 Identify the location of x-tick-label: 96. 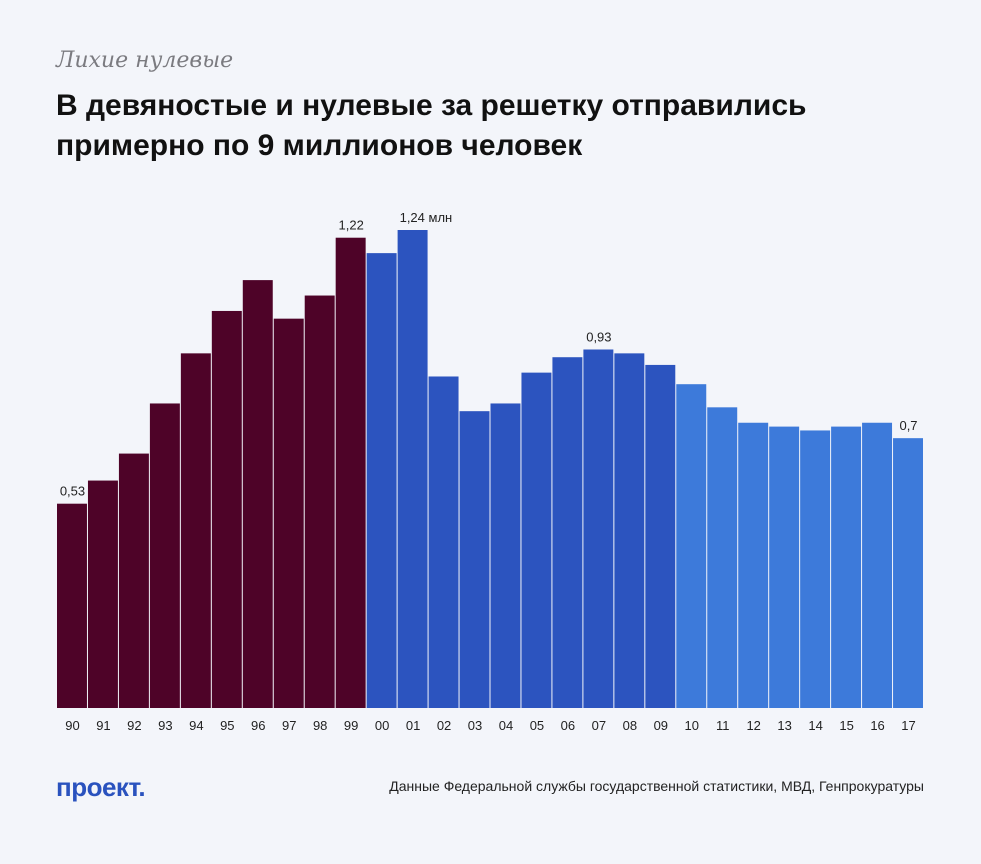
(258, 725).